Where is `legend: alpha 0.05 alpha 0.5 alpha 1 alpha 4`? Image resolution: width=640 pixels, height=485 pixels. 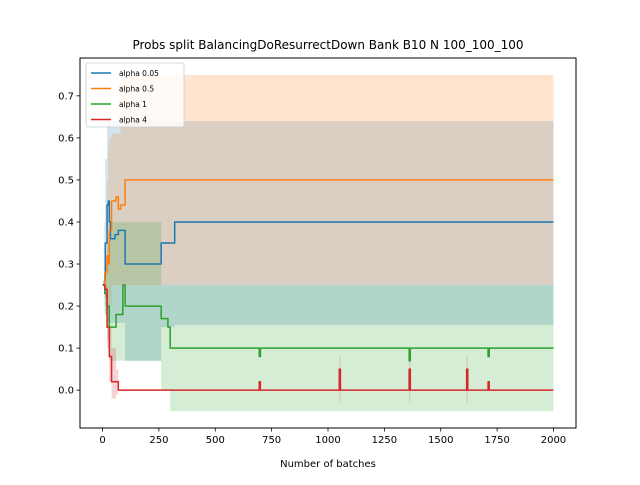
legend: alpha 0.05 alpha 0.5 alpha 1 alpha 4 is located at coordinates (135, 95).